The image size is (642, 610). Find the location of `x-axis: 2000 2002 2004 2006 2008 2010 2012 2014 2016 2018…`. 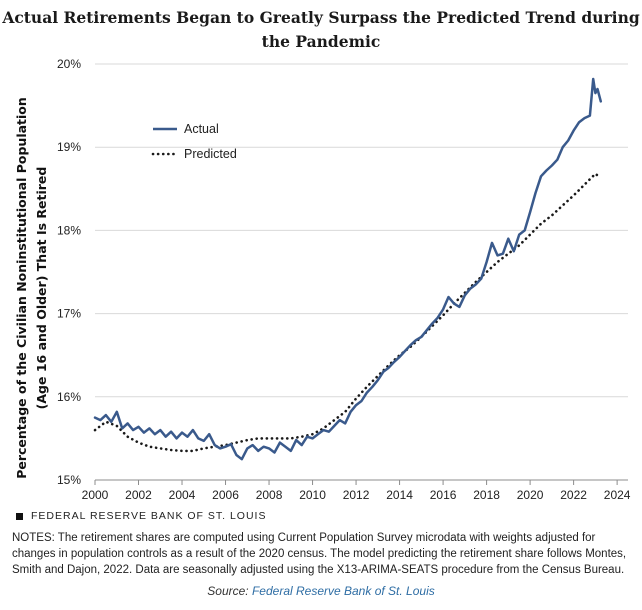

x-axis: 2000 2002 2004 2006 2008 2010 2012 2014 2016 2018… is located at coordinates (356, 490).